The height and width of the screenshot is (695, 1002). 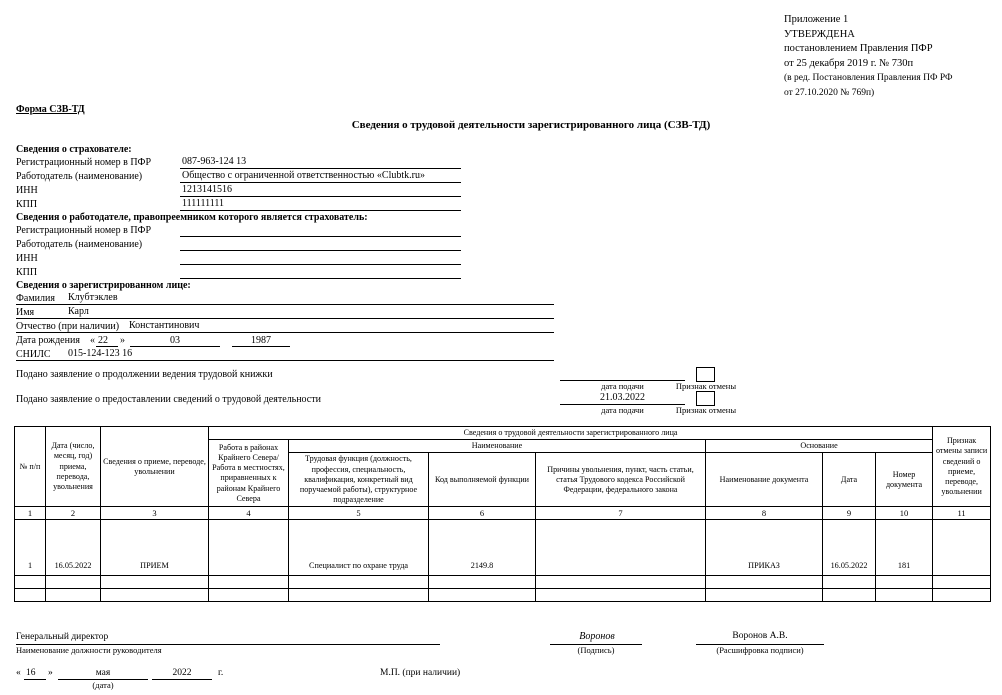 What do you see at coordinates (358, 595) in the screenshot?
I see `row-3-job-function` at bounding box center [358, 595].